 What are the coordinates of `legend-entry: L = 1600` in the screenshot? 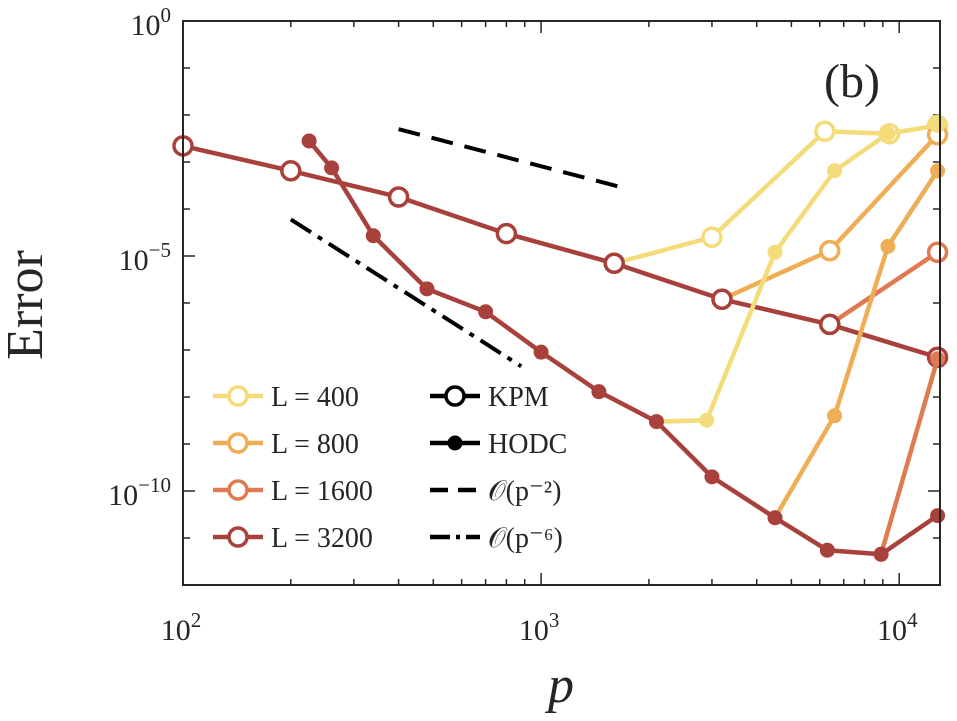 It's located at (293, 491).